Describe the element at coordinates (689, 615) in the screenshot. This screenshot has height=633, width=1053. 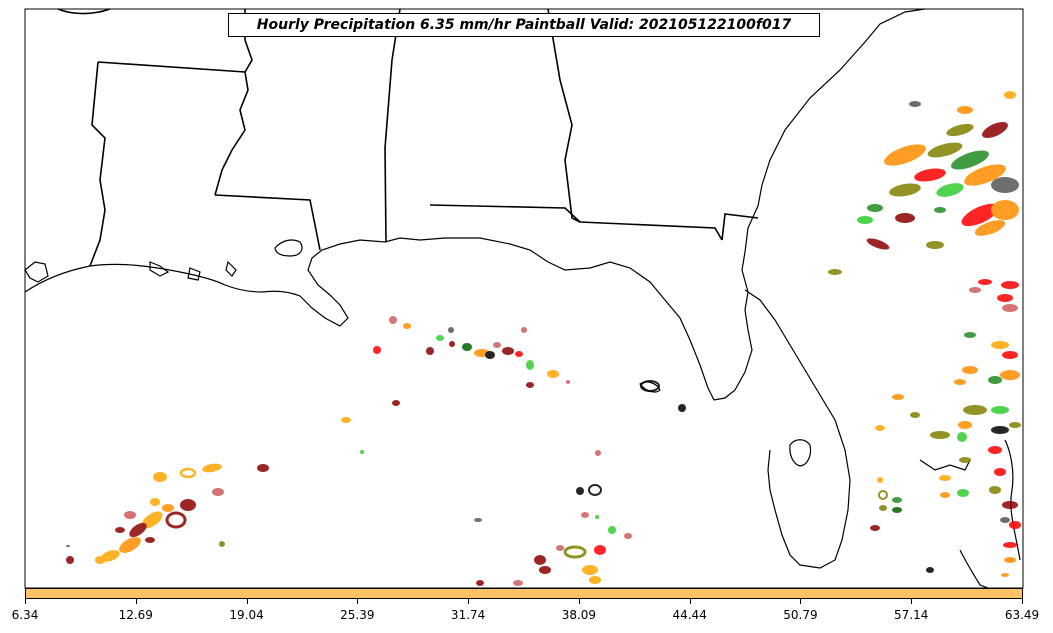
I see `colorbar-tick-label: 44.44` at that location.